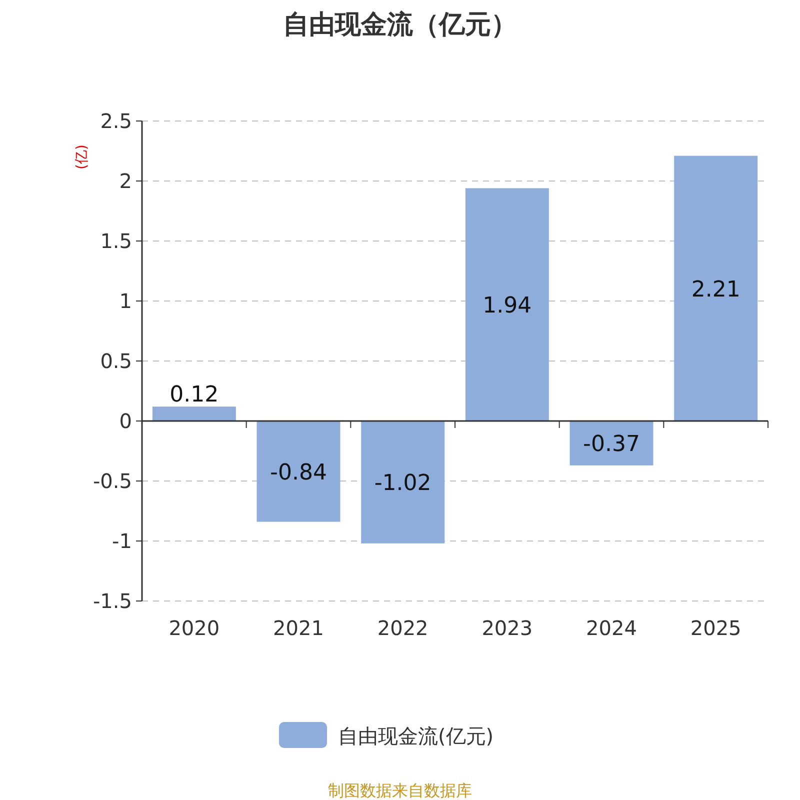 This screenshot has height=800, width=800. Describe the element at coordinates (125, 181) in the screenshot. I see `y-tick-label: 2` at that location.